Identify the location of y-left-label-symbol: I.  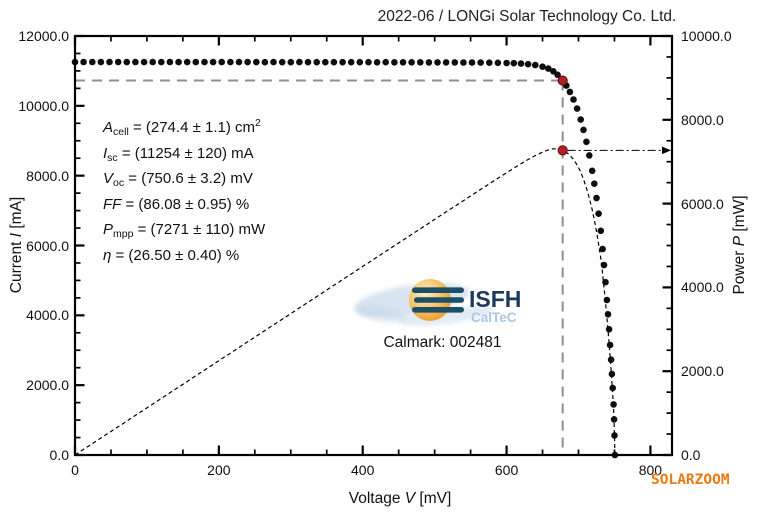
(16, 235).